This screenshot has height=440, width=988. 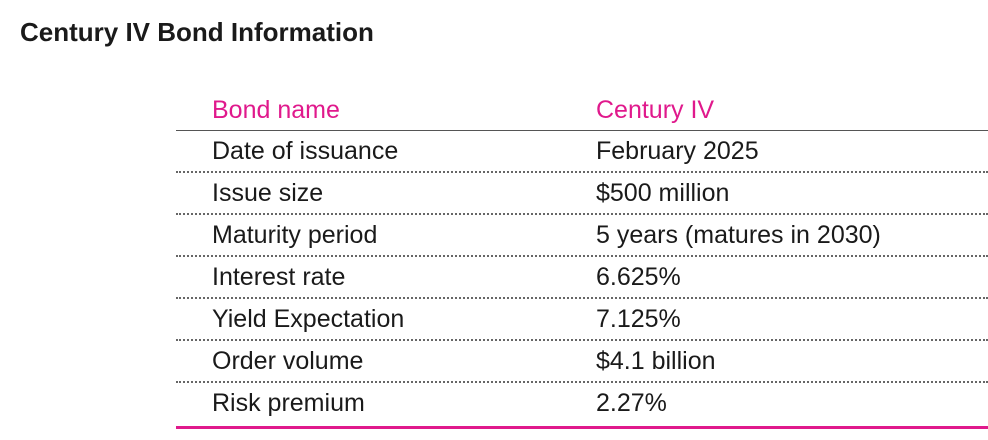 I want to click on table-row: Yield Expectation 7.125%, so click(x=582, y=320).